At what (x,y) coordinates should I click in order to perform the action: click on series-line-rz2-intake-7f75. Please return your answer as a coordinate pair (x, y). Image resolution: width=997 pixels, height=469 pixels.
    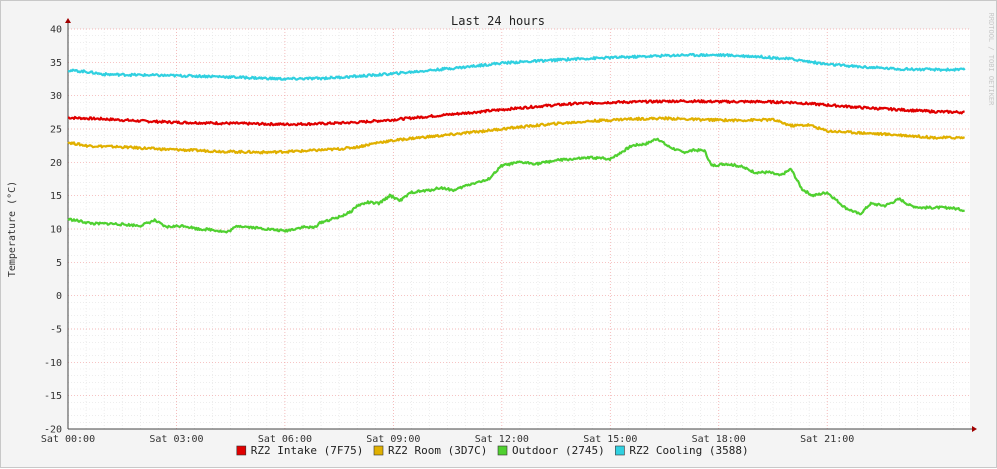
    Looking at the image, I should click on (516, 112).